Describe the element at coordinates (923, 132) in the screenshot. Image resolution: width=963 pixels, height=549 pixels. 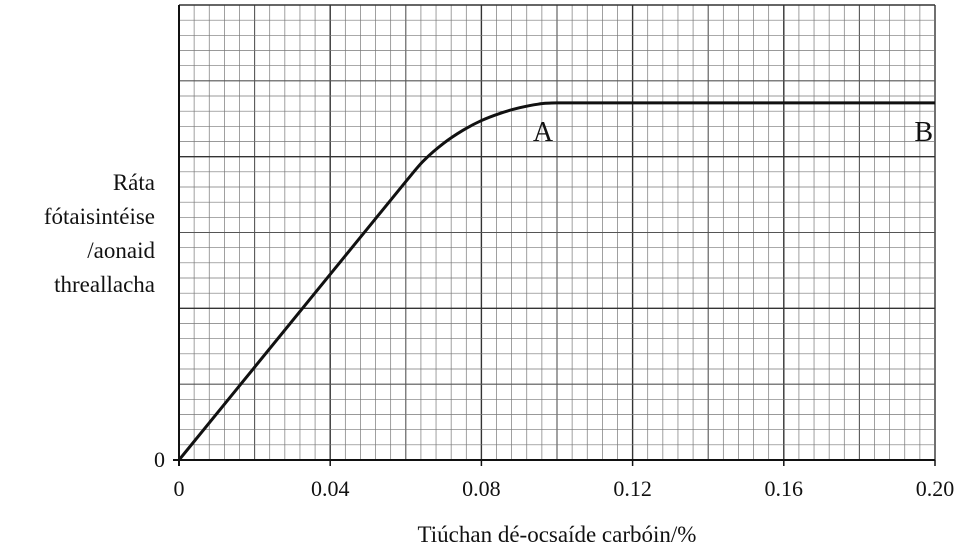
I see `point-label-b: B` at that location.